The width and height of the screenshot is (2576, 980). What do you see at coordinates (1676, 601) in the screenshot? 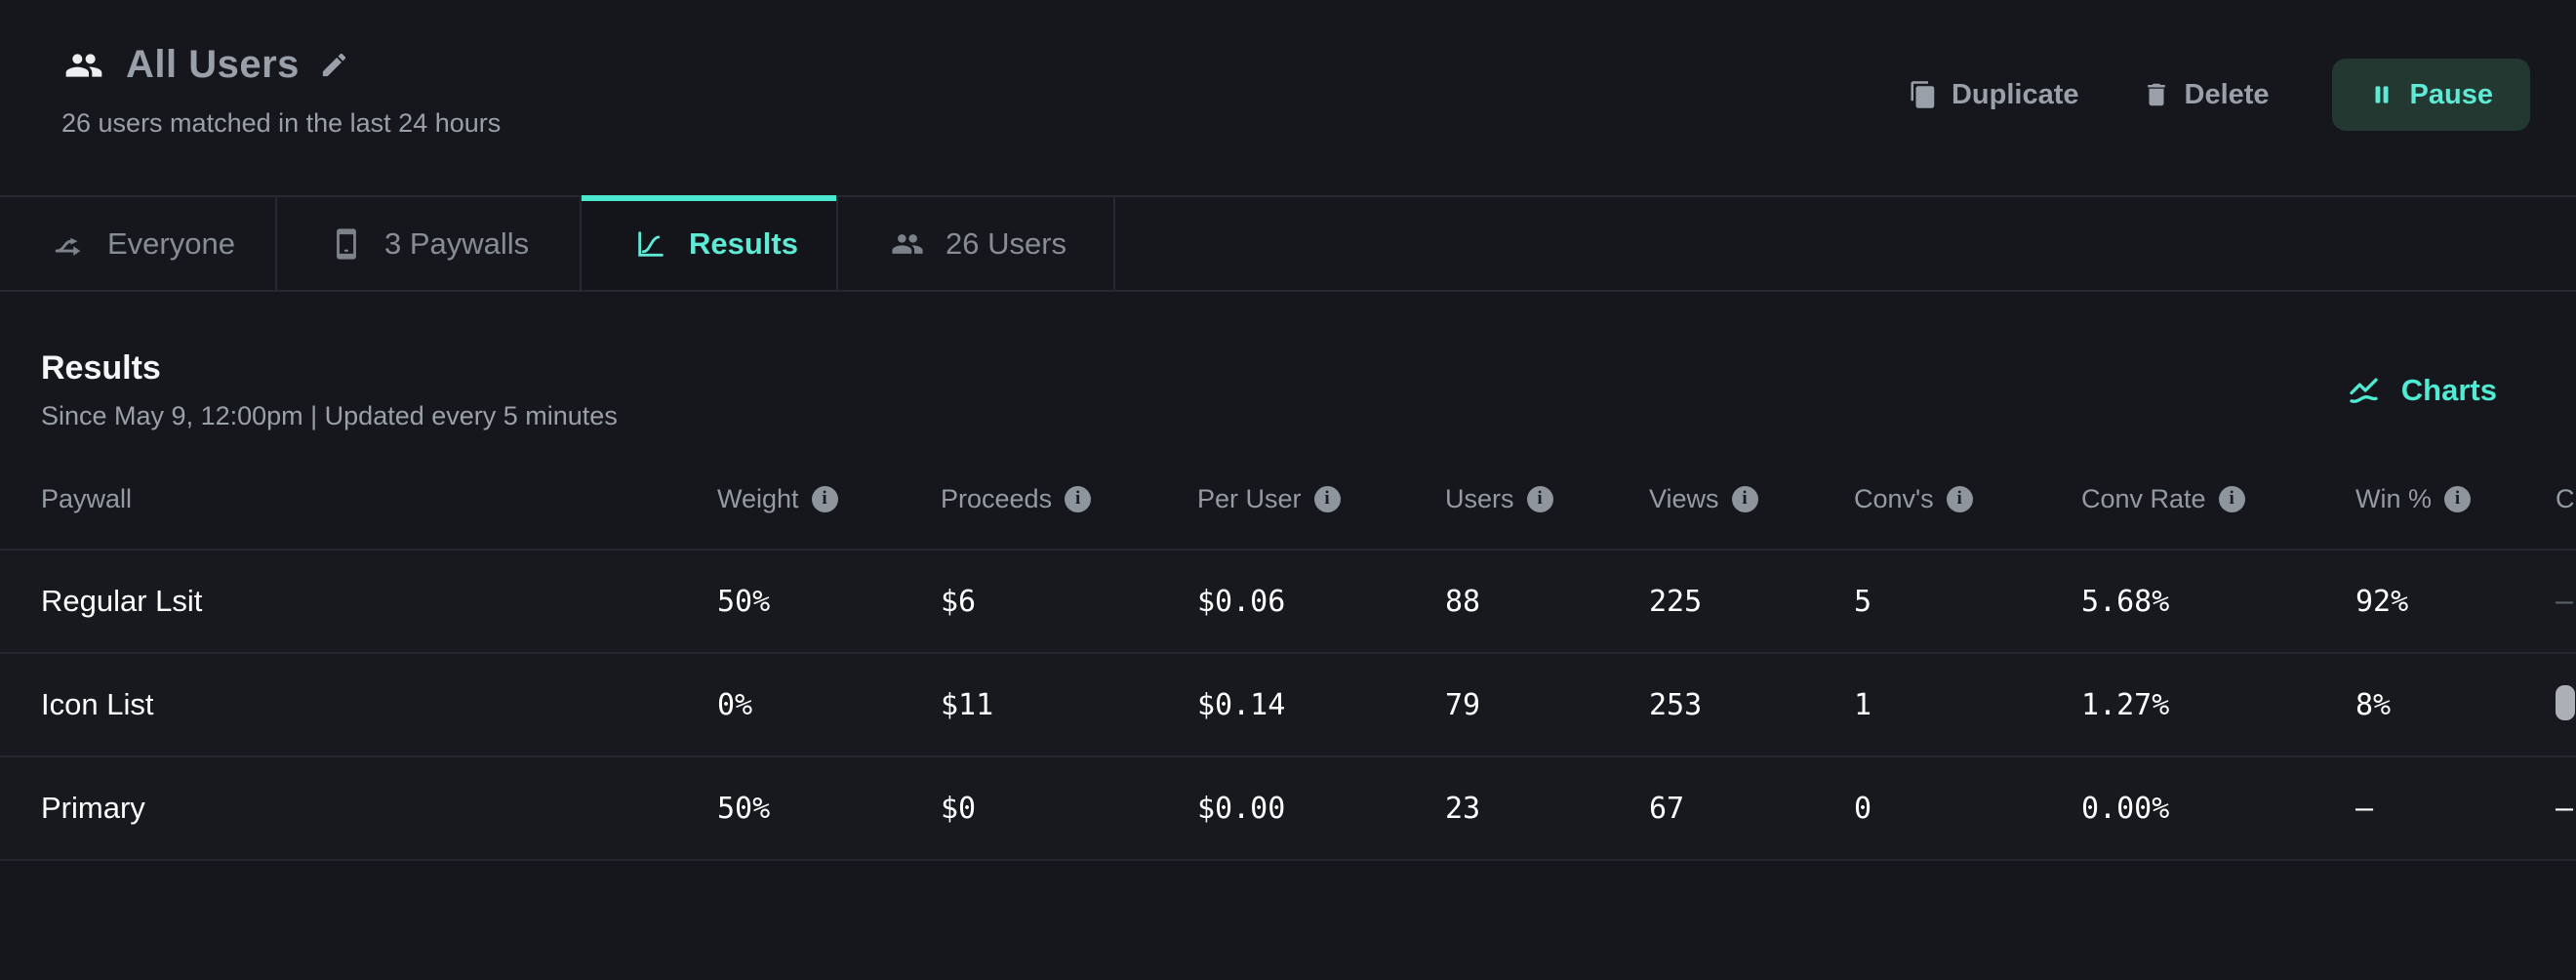
I see `views-value: 225` at bounding box center [1676, 601].